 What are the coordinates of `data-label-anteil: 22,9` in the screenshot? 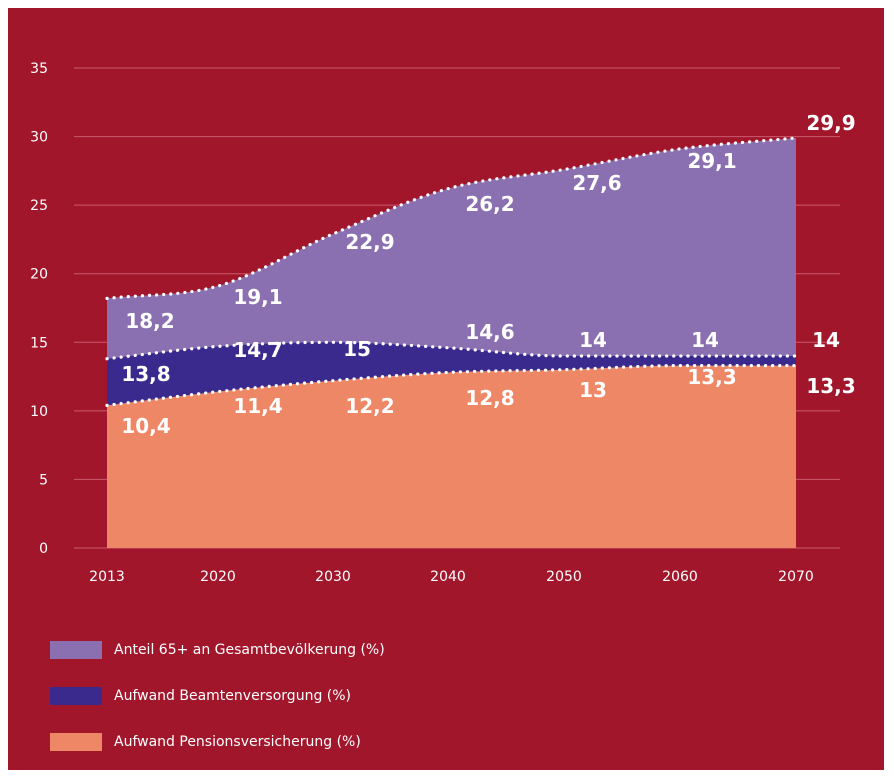 It's located at (369, 242).